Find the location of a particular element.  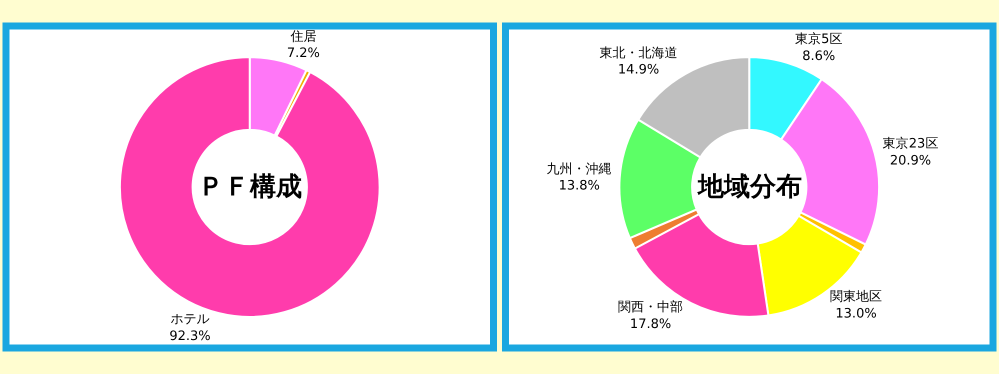

slice-label: 住居 is located at coordinates (302, 36).